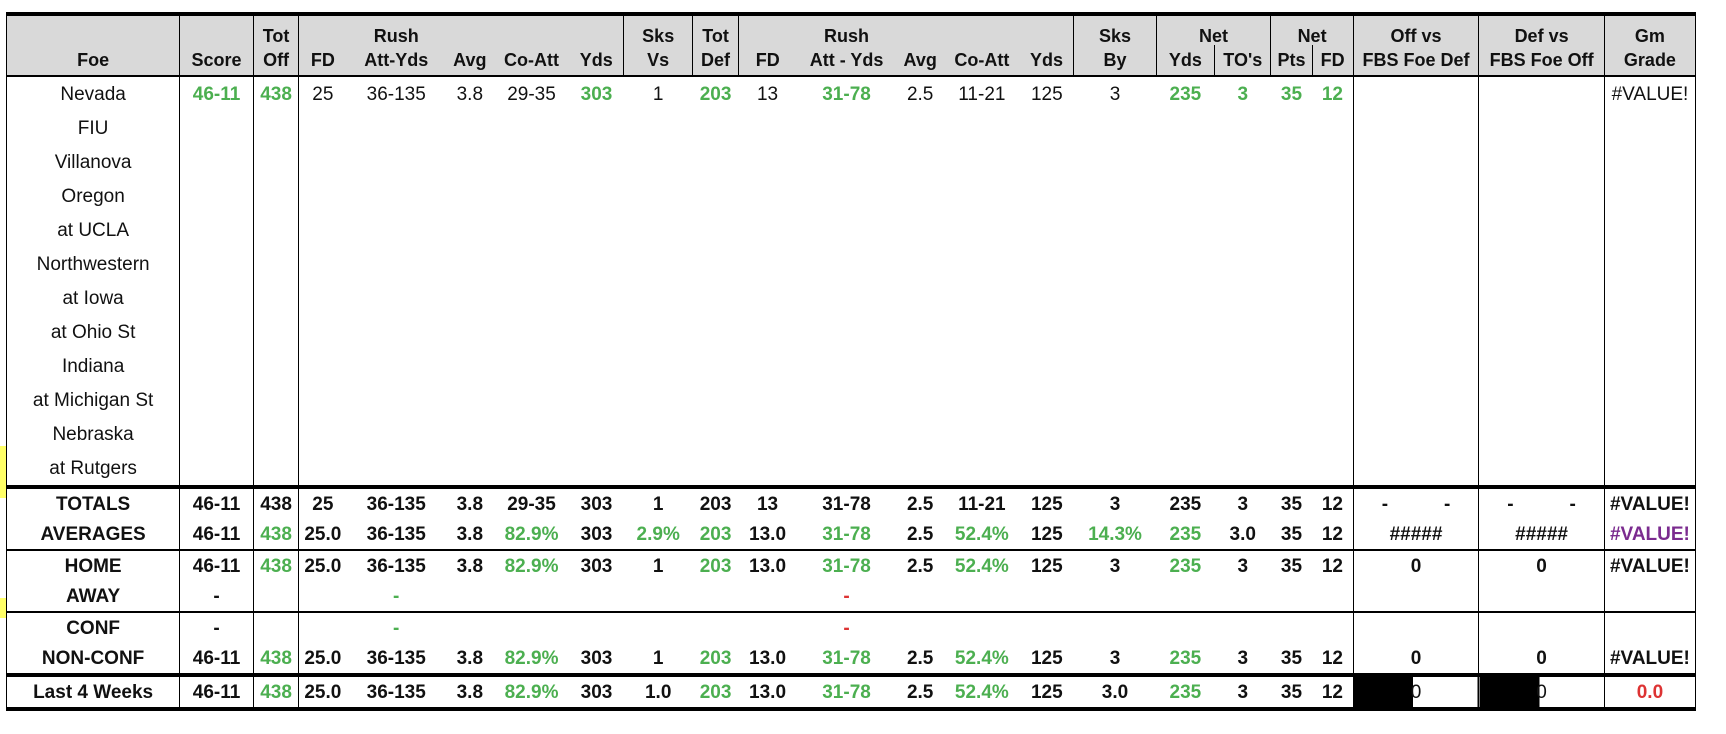  Describe the element at coordinates (216, 596) in the screenshot. I see `score-cell: -` at that location.